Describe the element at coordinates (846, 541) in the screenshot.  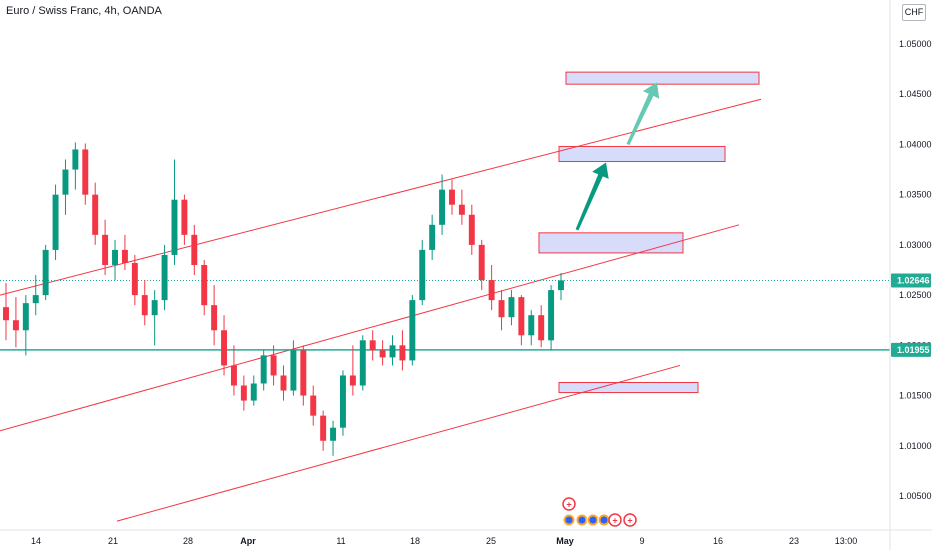
I see `x-tick-label: 13:00` at that location.